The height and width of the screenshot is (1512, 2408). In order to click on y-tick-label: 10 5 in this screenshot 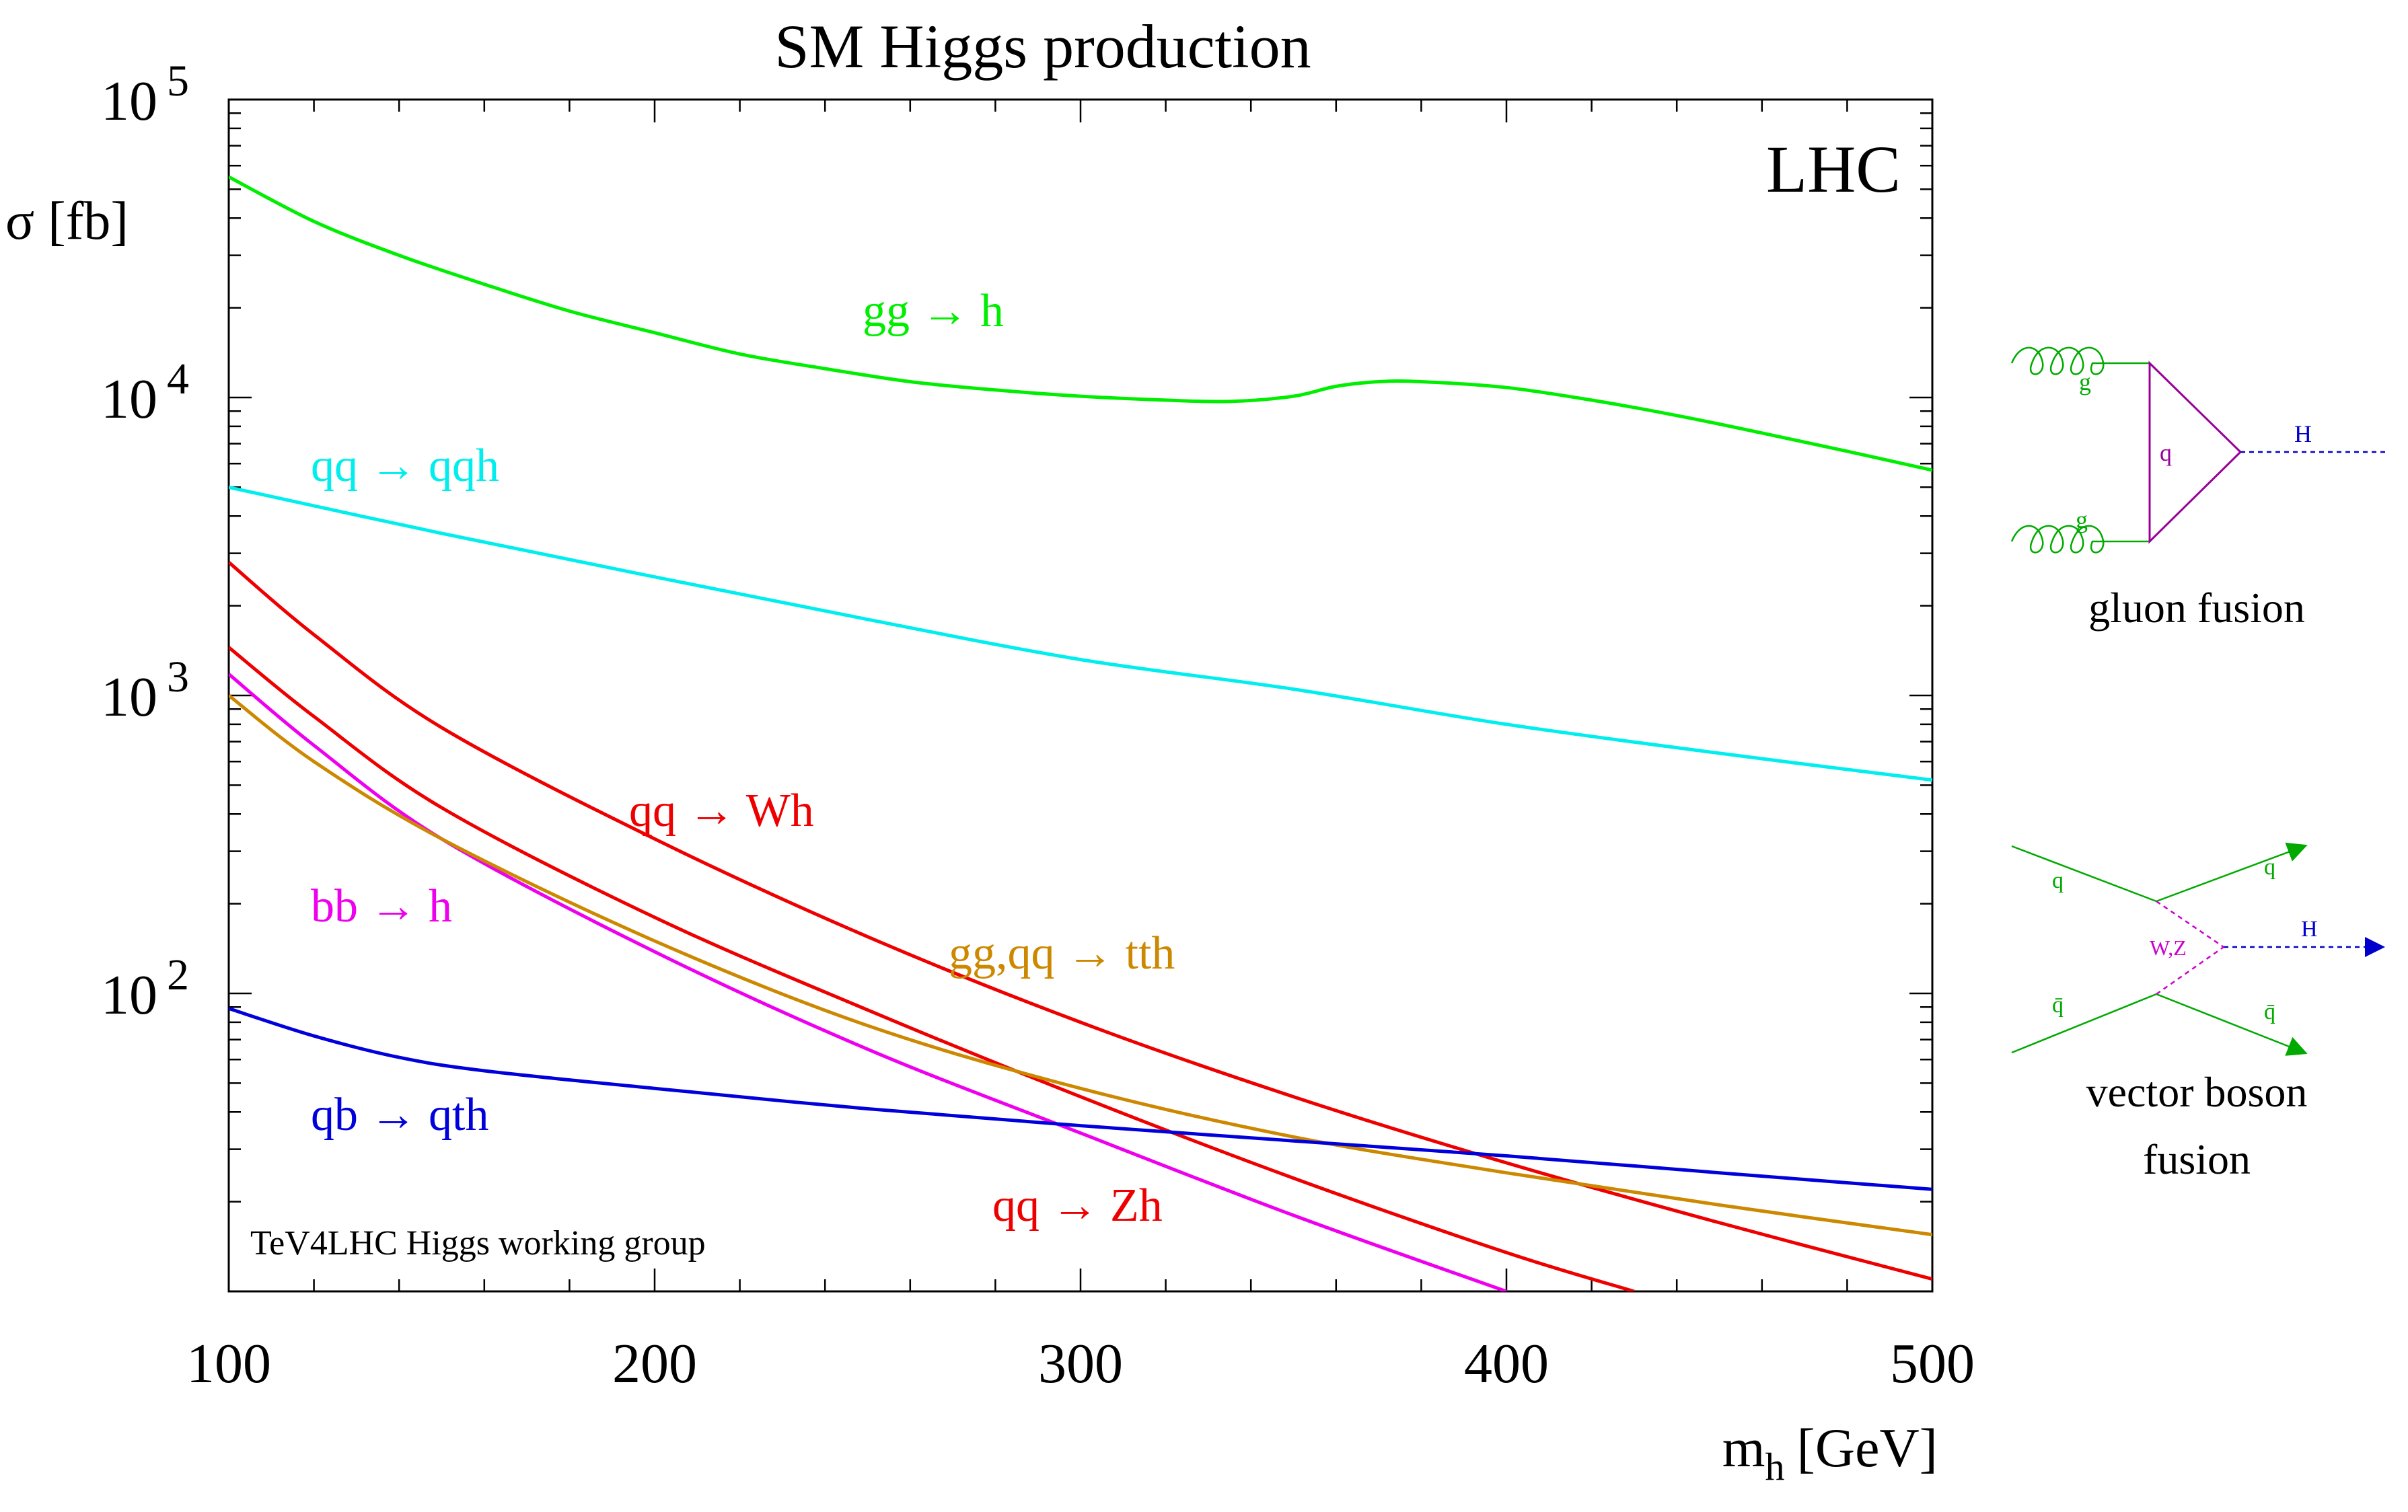, I will do `click(145, 95)`.